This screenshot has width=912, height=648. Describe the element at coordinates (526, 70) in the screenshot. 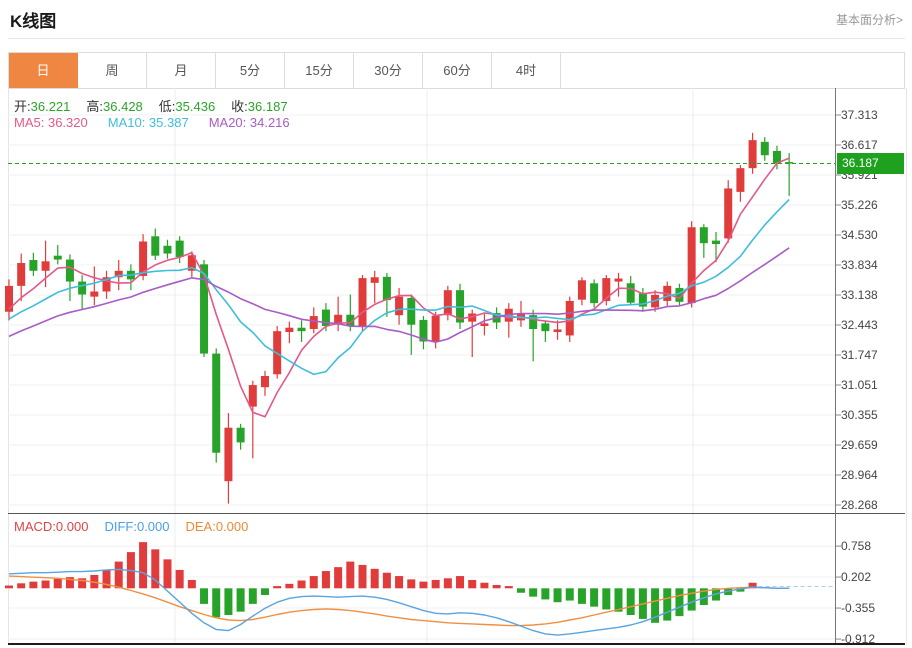

I see `tab-period-7: 4时` at that location.